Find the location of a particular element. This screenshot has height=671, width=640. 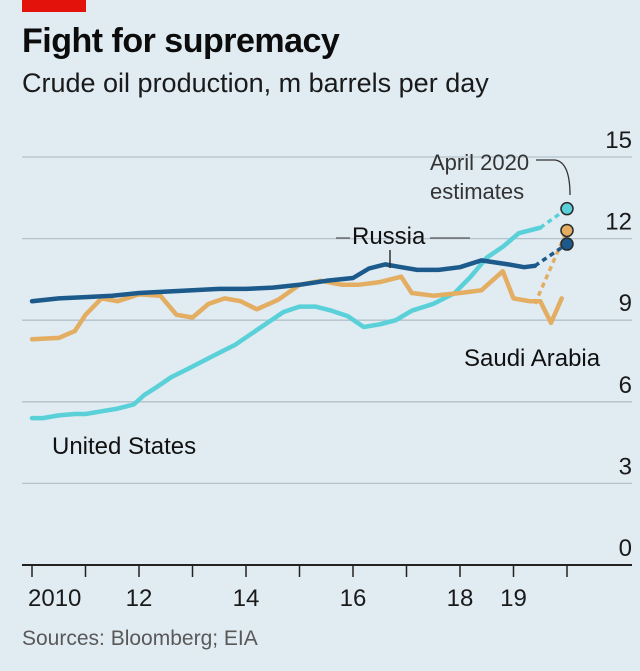

marker-layer is located at coordinates (567, 226).